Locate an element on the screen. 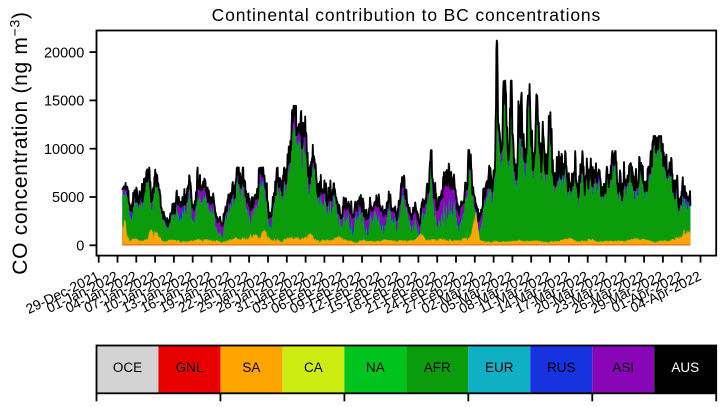  svg-text: CO concentration (ng m−3) is located at coordinates (20, 142).